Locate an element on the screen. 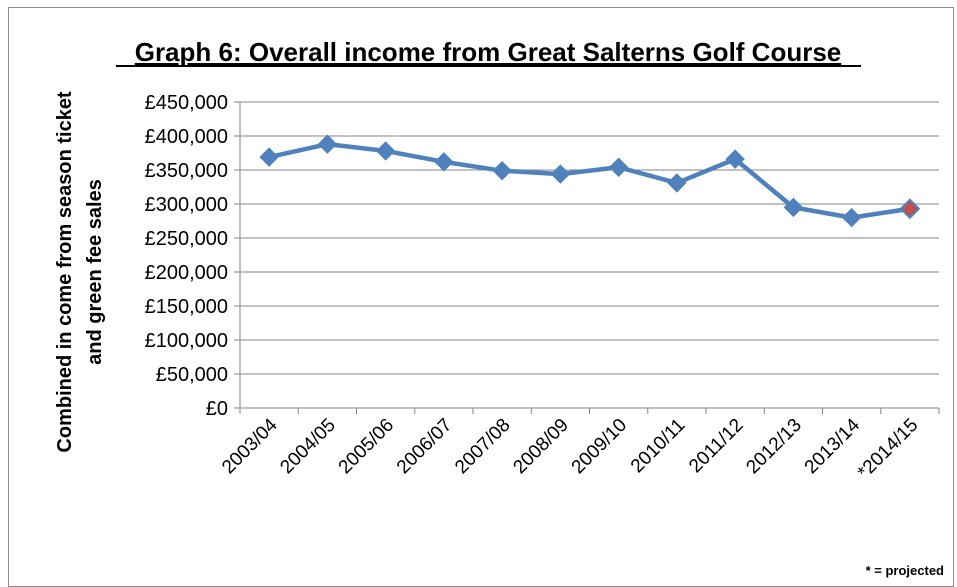 This screenshot has width=957, height=587. x-tick-label: 2010/11 is located at coordinates (658, 446).